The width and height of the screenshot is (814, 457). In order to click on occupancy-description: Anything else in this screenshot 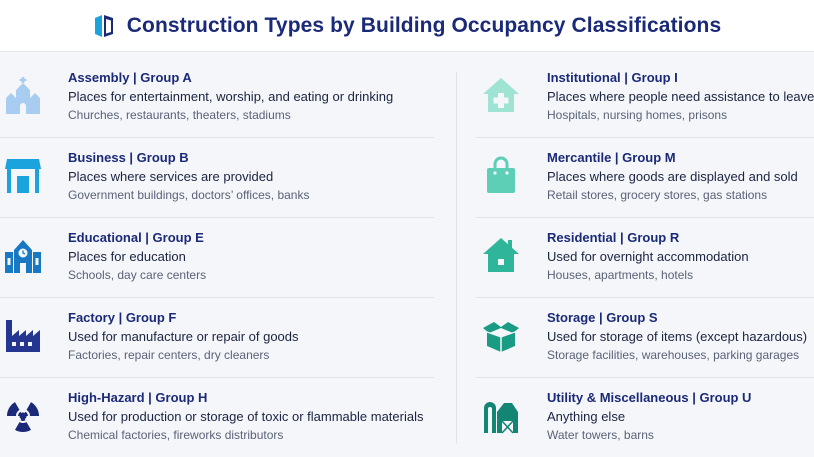, I will do `click(586, 416)`.